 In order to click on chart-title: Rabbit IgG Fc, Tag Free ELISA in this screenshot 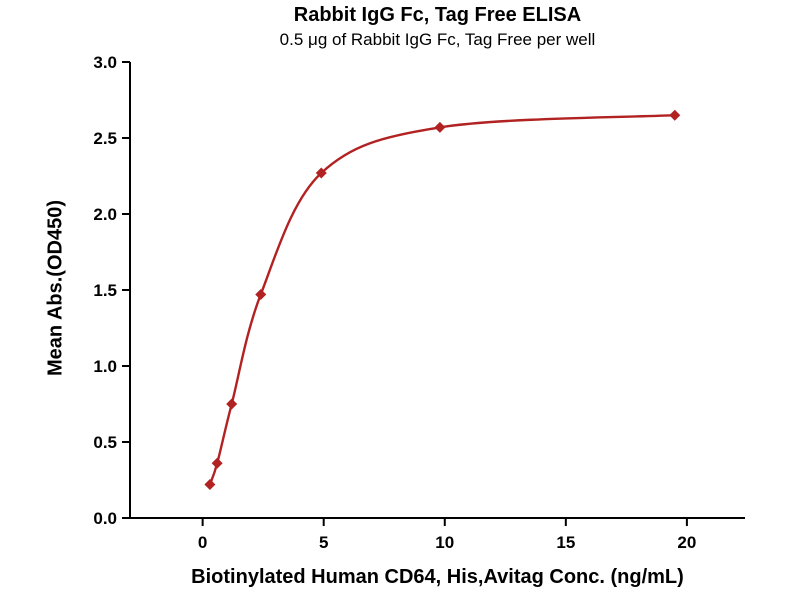, I will do `click(437, 15)`.